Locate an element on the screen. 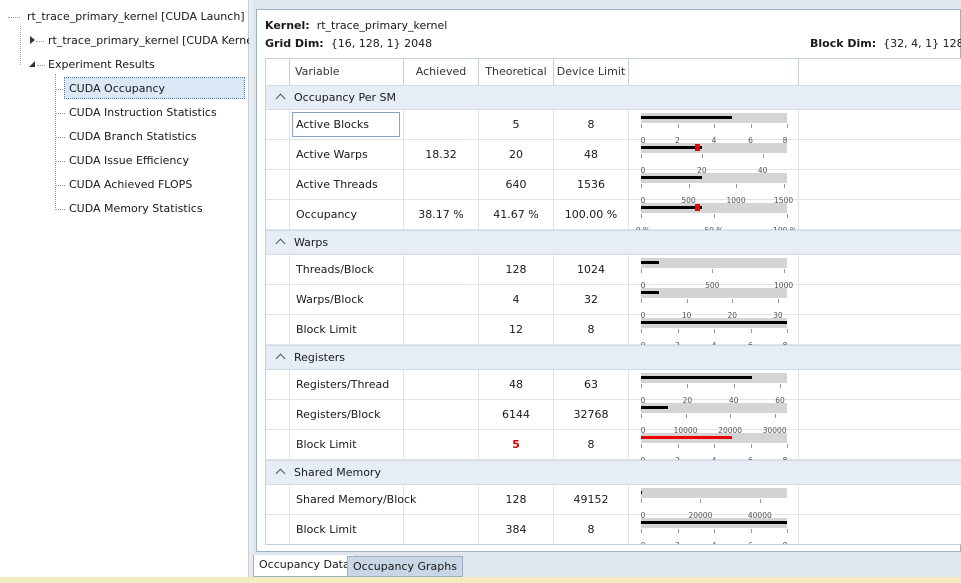 This screenshot has height=583, width=961. table-row: Active Blocks 5 8 0 2 4 6 8 is located at coordinates (613, 127).